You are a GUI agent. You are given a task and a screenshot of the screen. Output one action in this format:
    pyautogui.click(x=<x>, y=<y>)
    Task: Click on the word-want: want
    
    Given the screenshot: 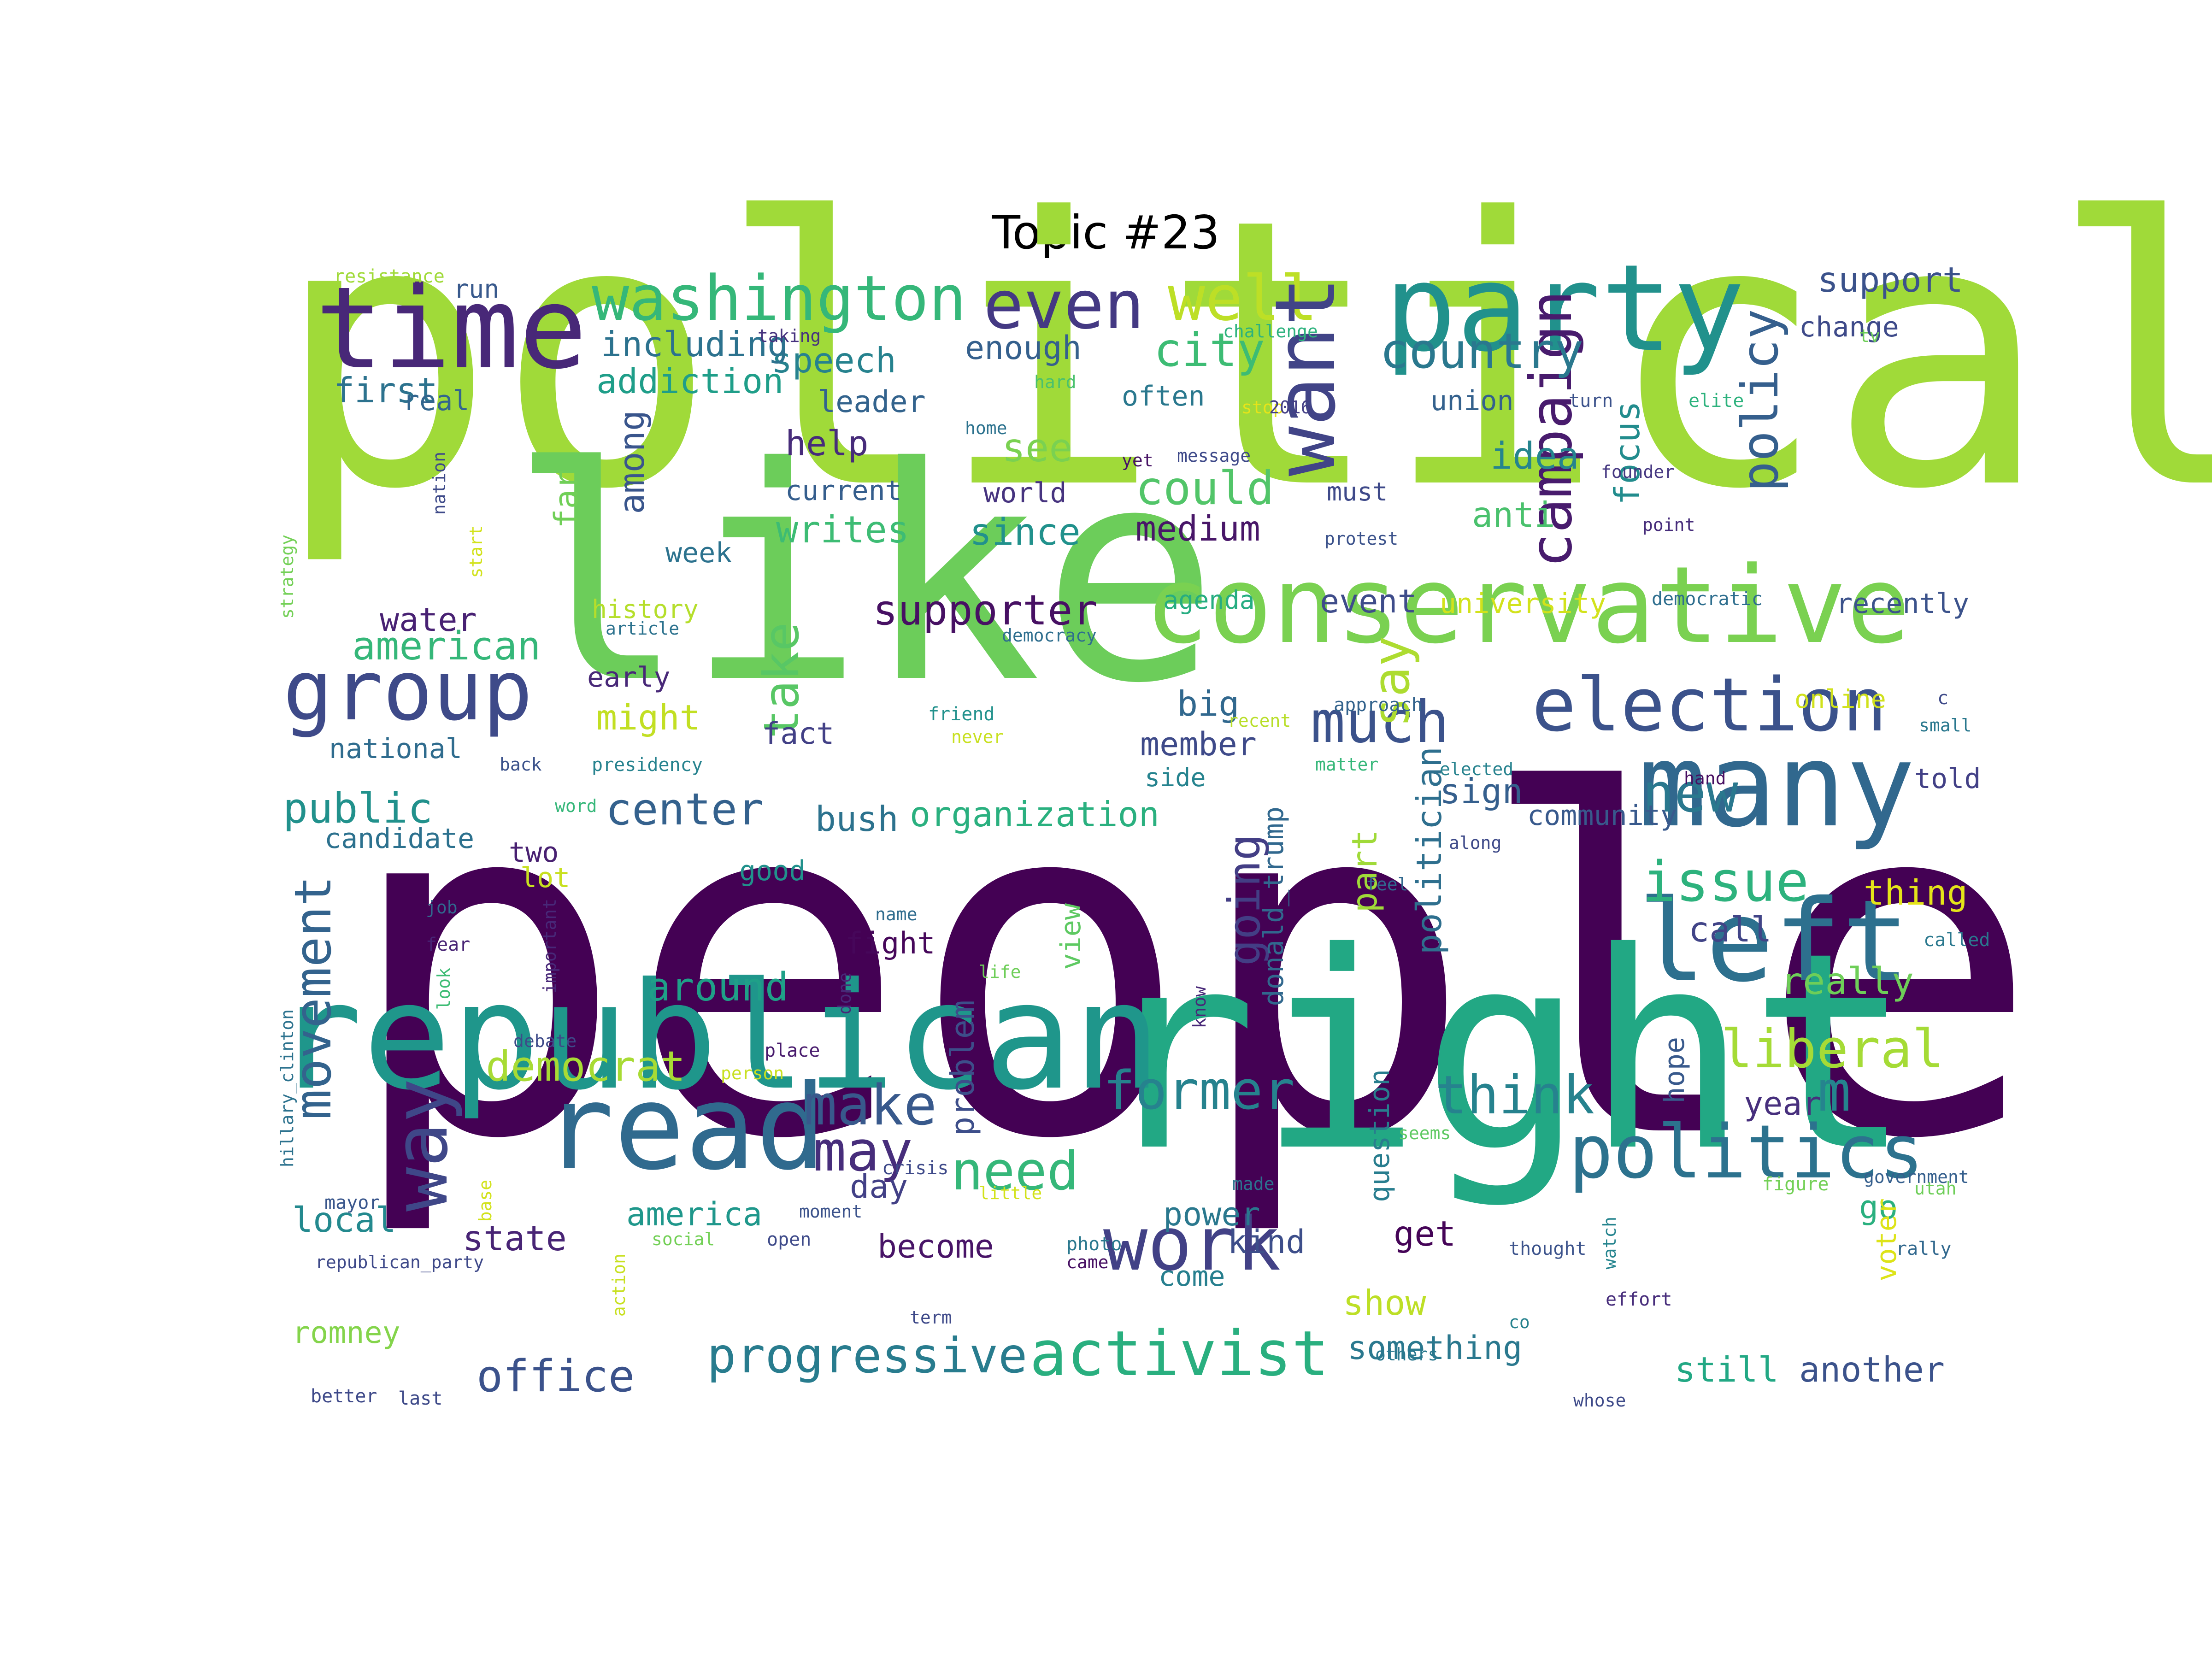 What is the action you would take?
    pyautogui.click(x=1306, y=376)
    